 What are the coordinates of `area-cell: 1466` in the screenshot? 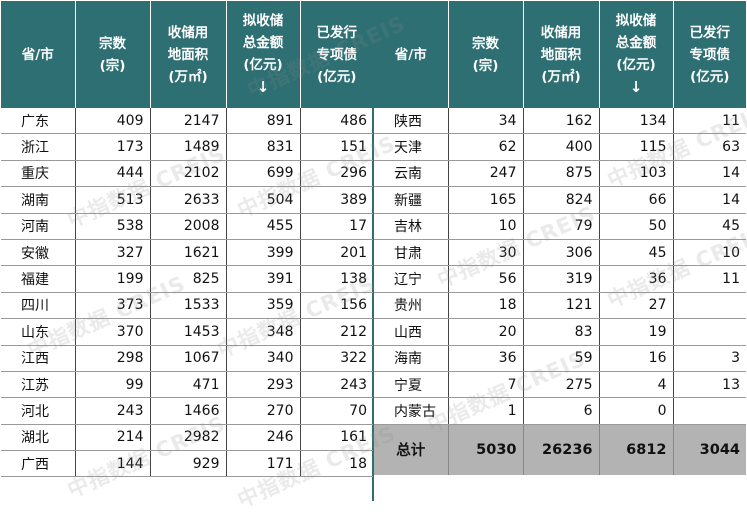 It's located at (188, 411).